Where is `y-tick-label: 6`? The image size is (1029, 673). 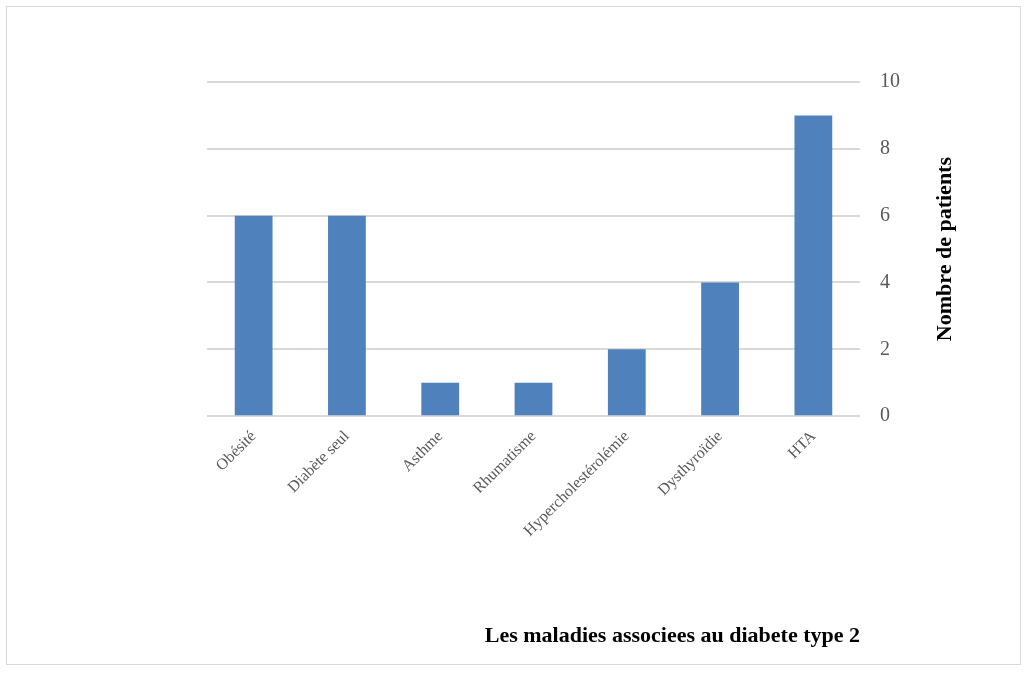 y-tick-label: 6 is located at coordinates (885, 213).